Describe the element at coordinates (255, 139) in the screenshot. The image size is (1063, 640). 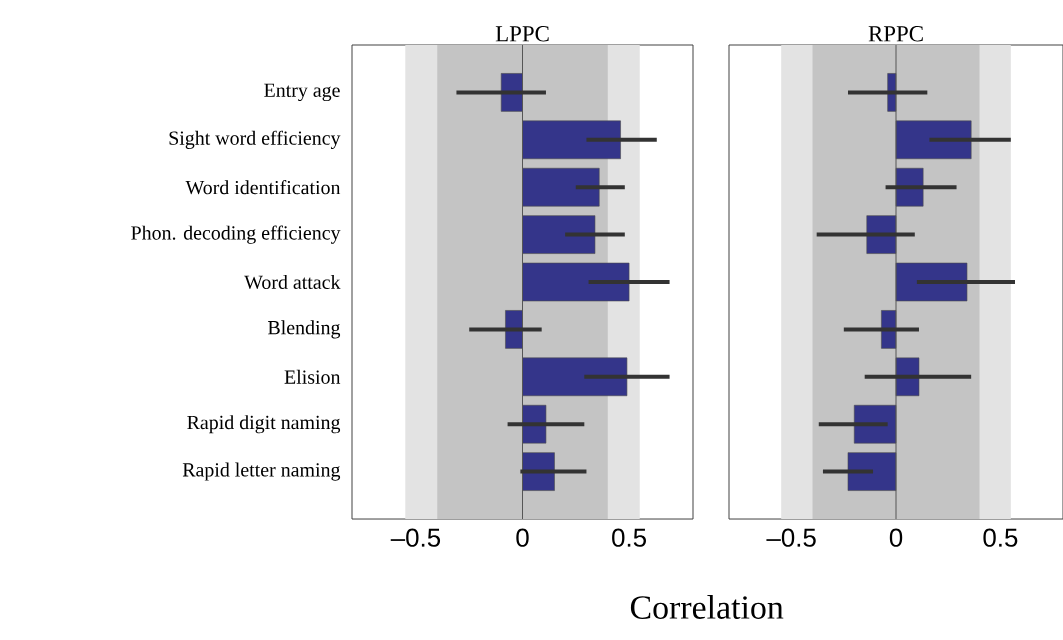
I see `y-tick-label: Sight word efficiency` at that location.